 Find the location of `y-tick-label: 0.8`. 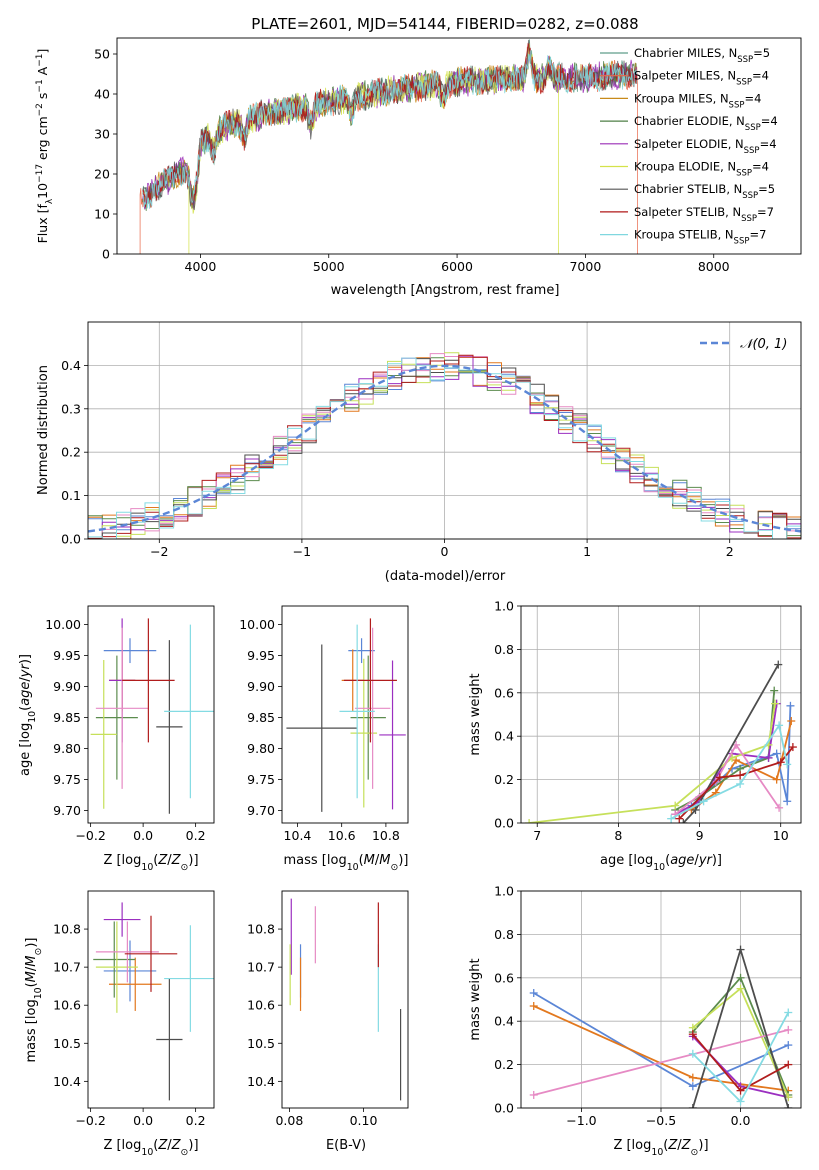

y-tick-label: 0.8 is located at coordinates (504, 934).